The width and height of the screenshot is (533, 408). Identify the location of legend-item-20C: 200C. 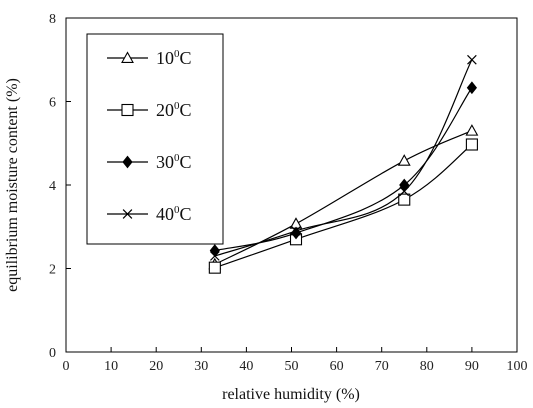
(149, 110).